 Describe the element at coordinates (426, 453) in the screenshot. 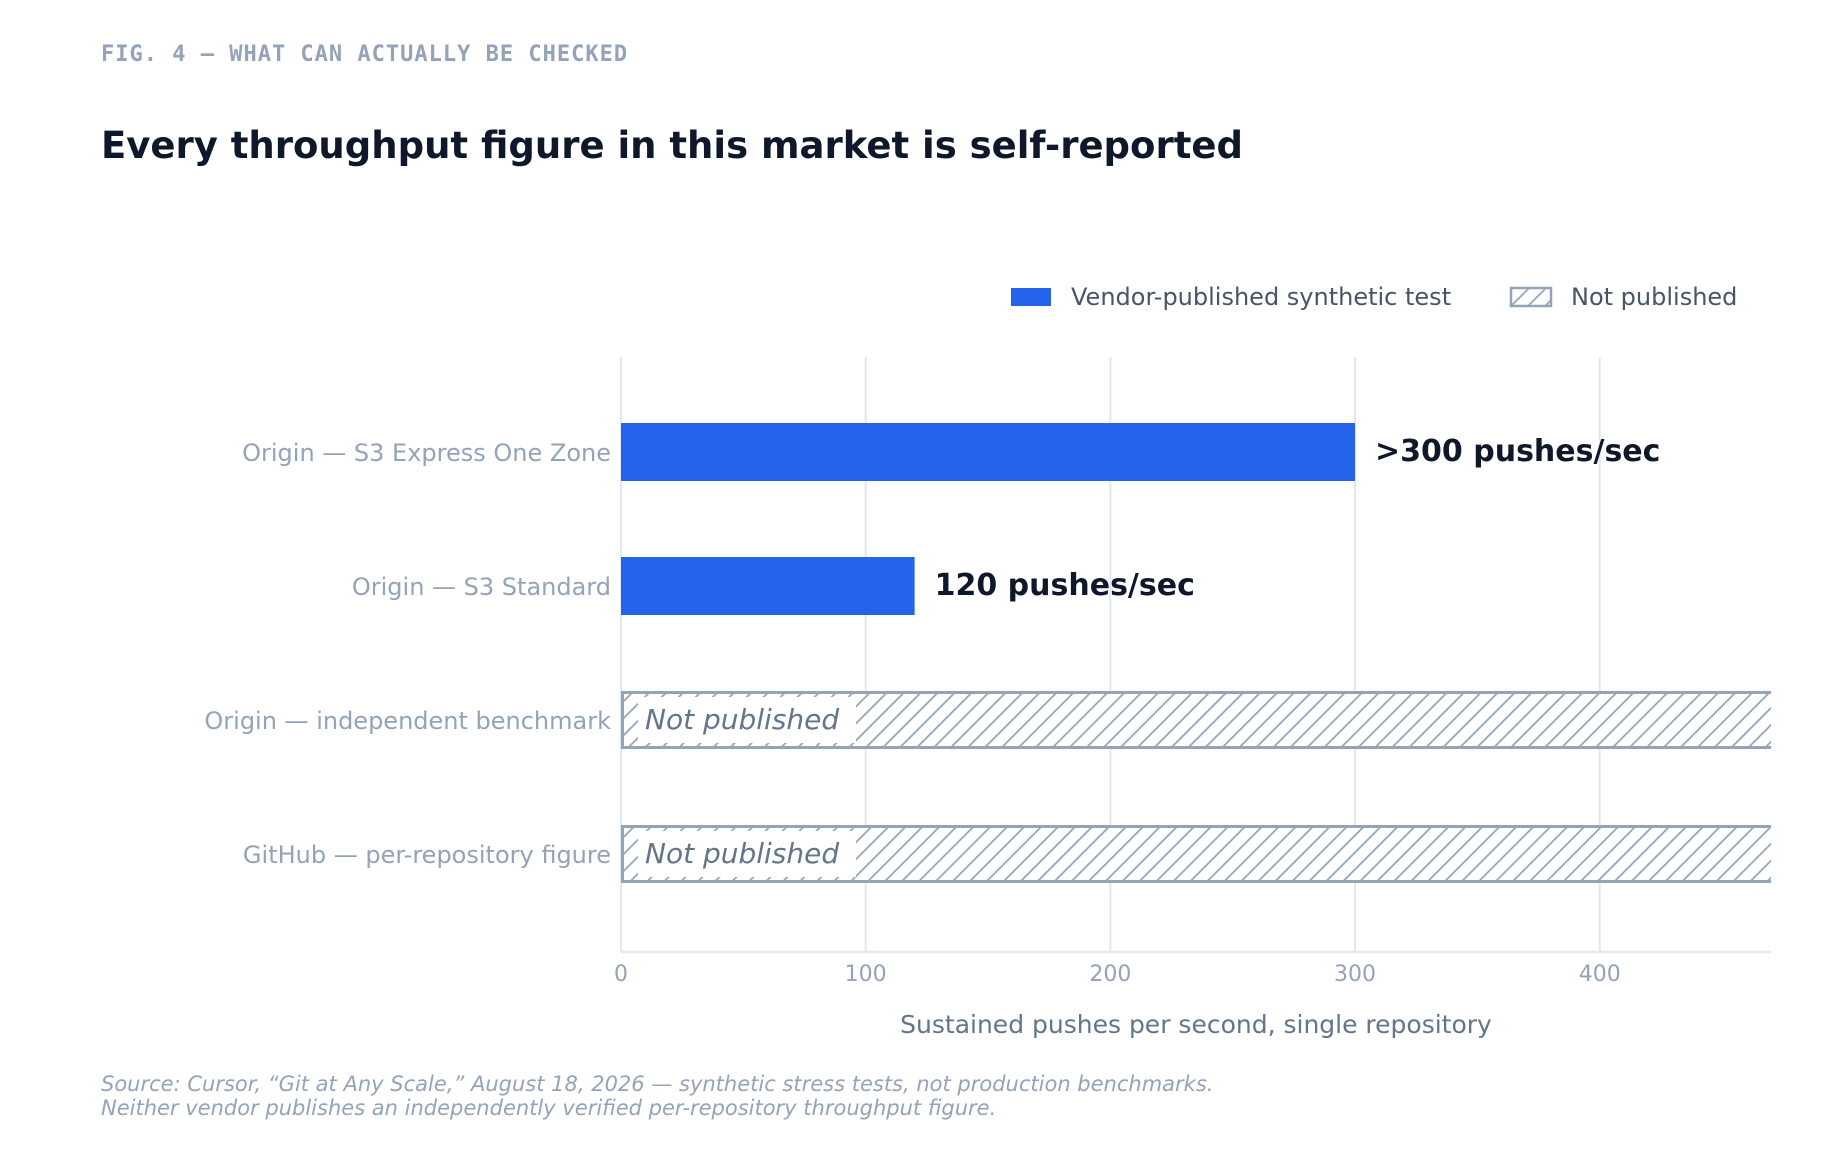

I see `category-label: Origin — S3 Express One Zone` at that location.